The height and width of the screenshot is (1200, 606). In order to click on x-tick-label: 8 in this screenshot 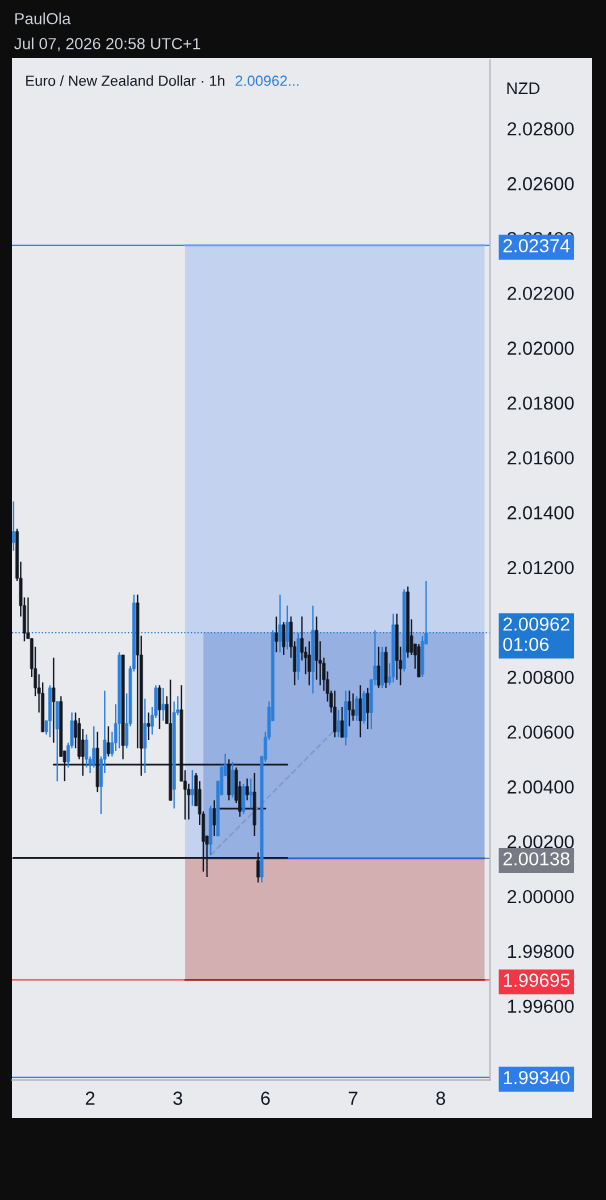, I will do `click(441, 1098)`.